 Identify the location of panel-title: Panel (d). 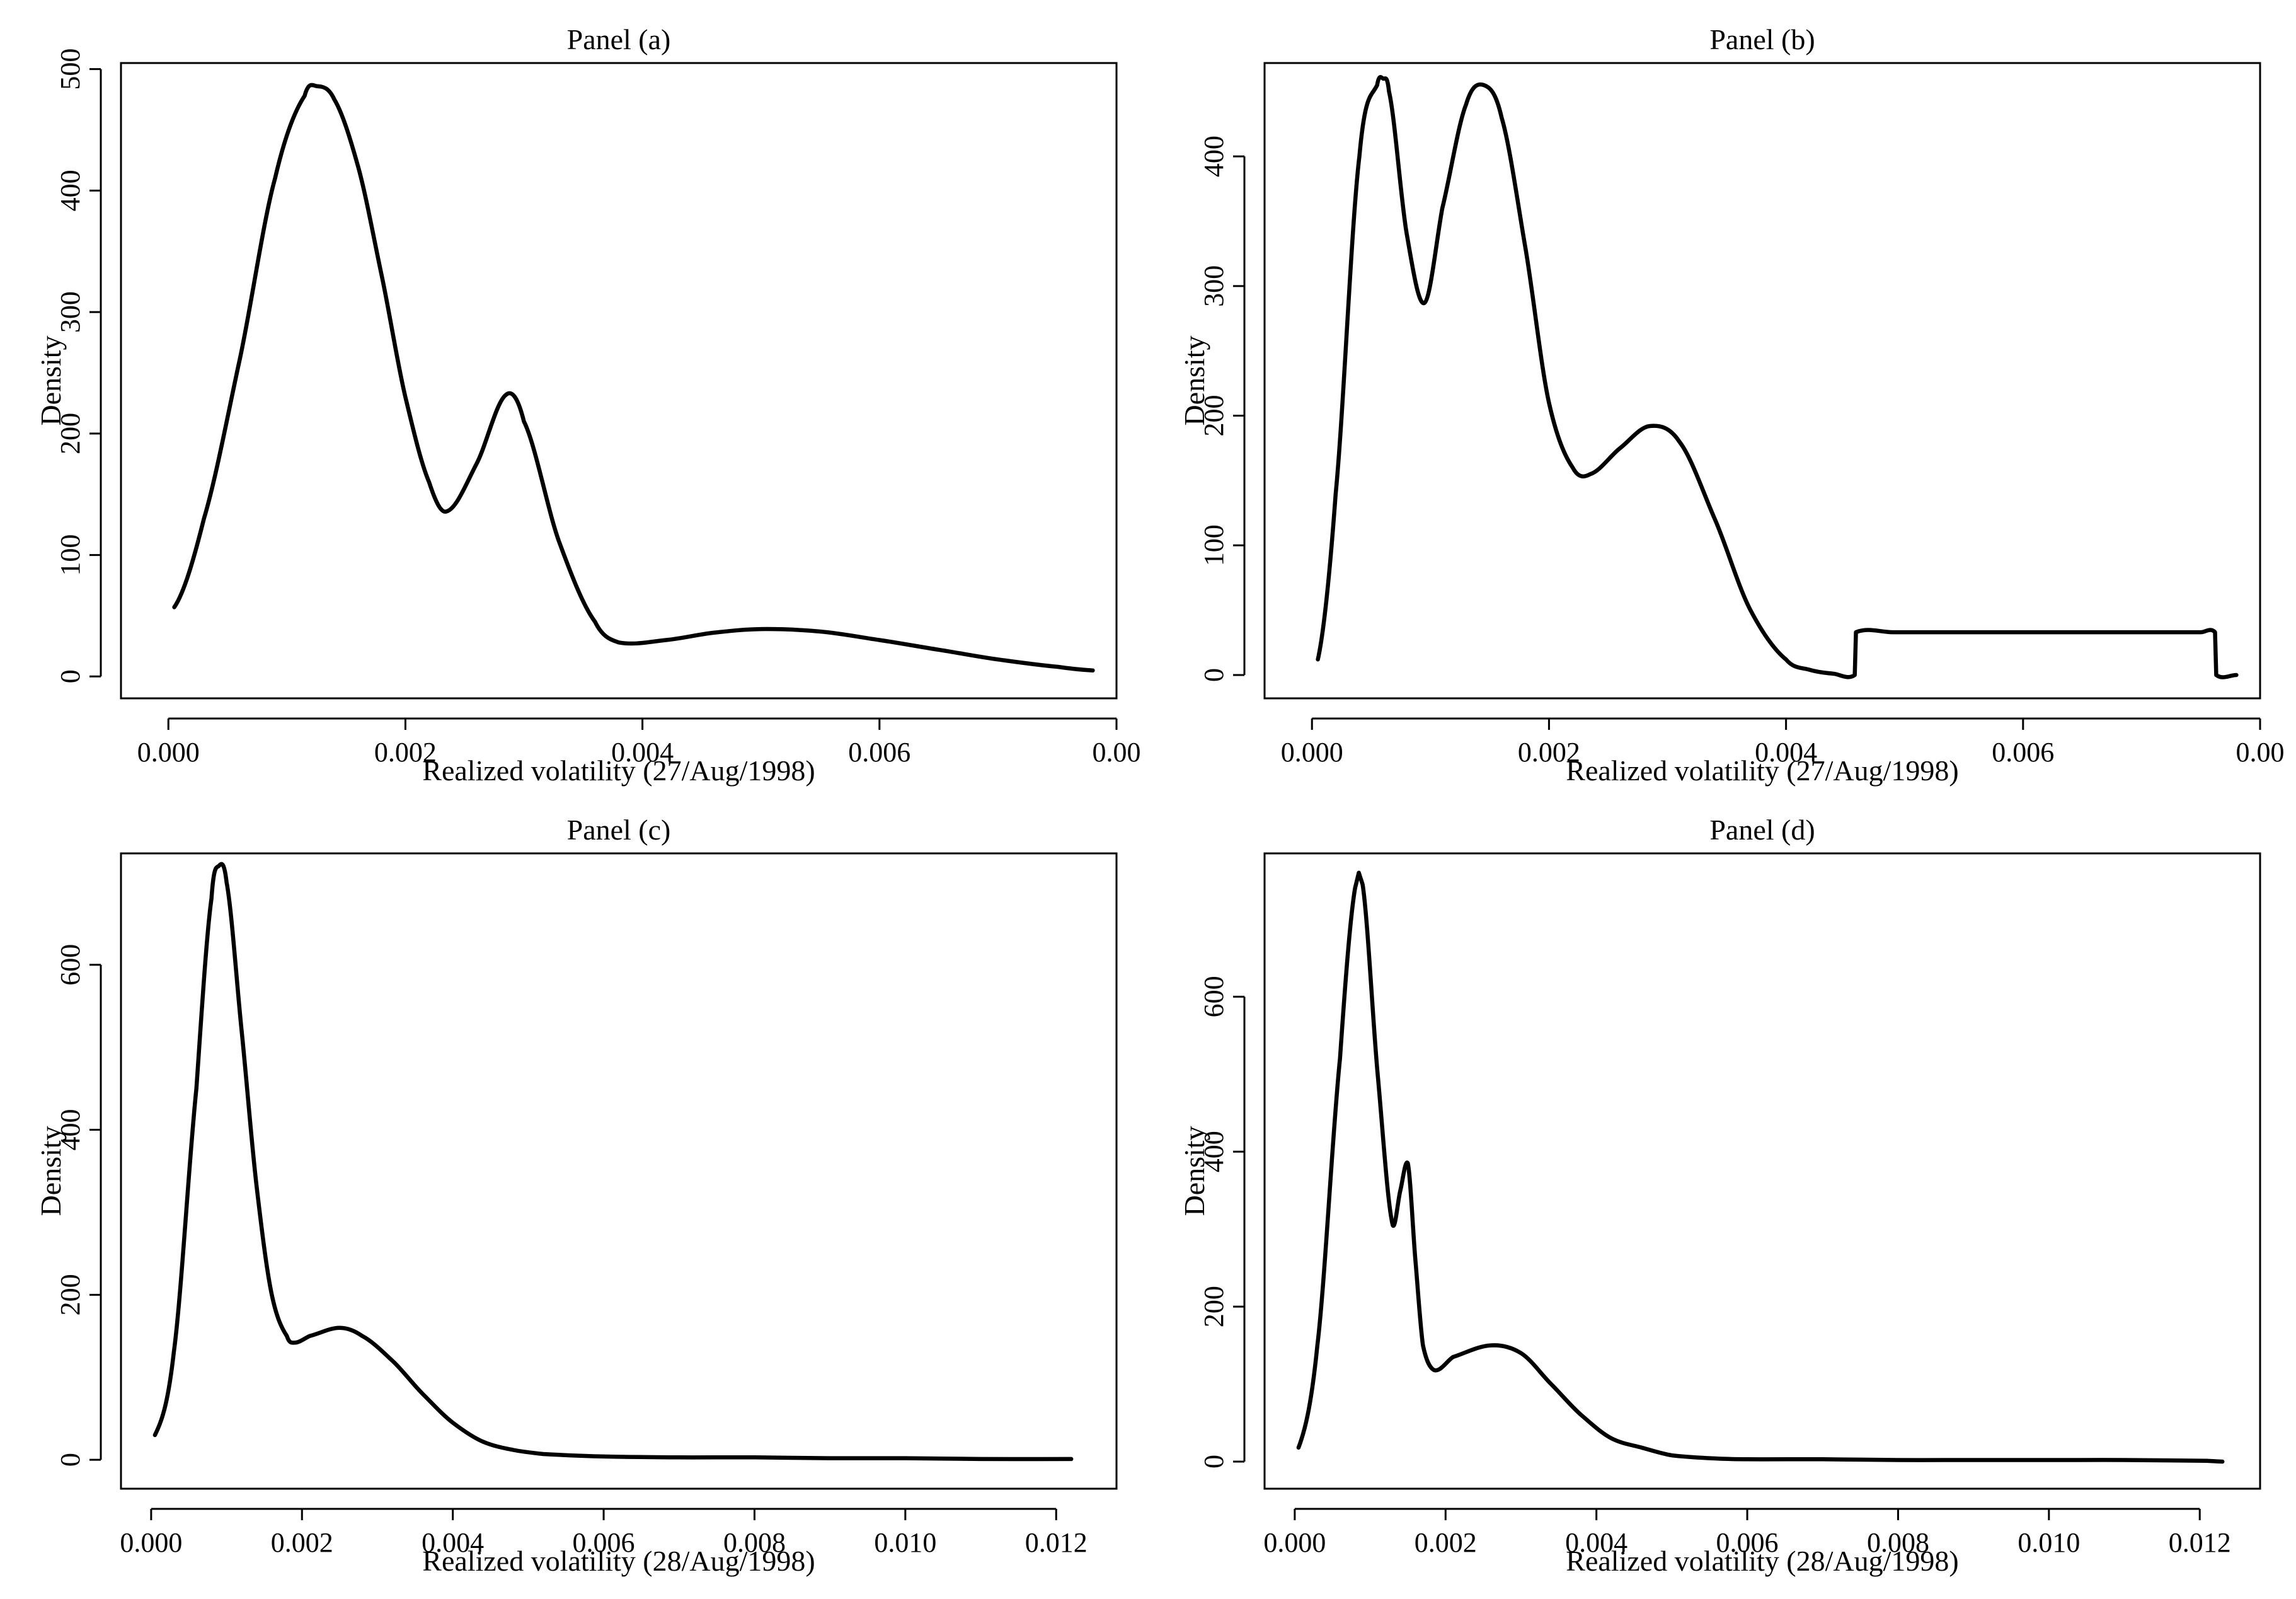
(1762, 830).